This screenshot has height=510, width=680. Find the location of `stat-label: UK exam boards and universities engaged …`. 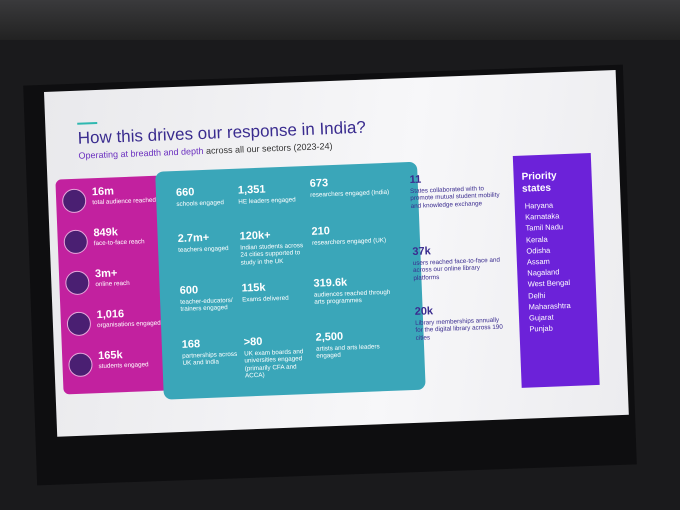

stat-label: UK exam boards and universities engaged … is located at coordinates (274, 364).